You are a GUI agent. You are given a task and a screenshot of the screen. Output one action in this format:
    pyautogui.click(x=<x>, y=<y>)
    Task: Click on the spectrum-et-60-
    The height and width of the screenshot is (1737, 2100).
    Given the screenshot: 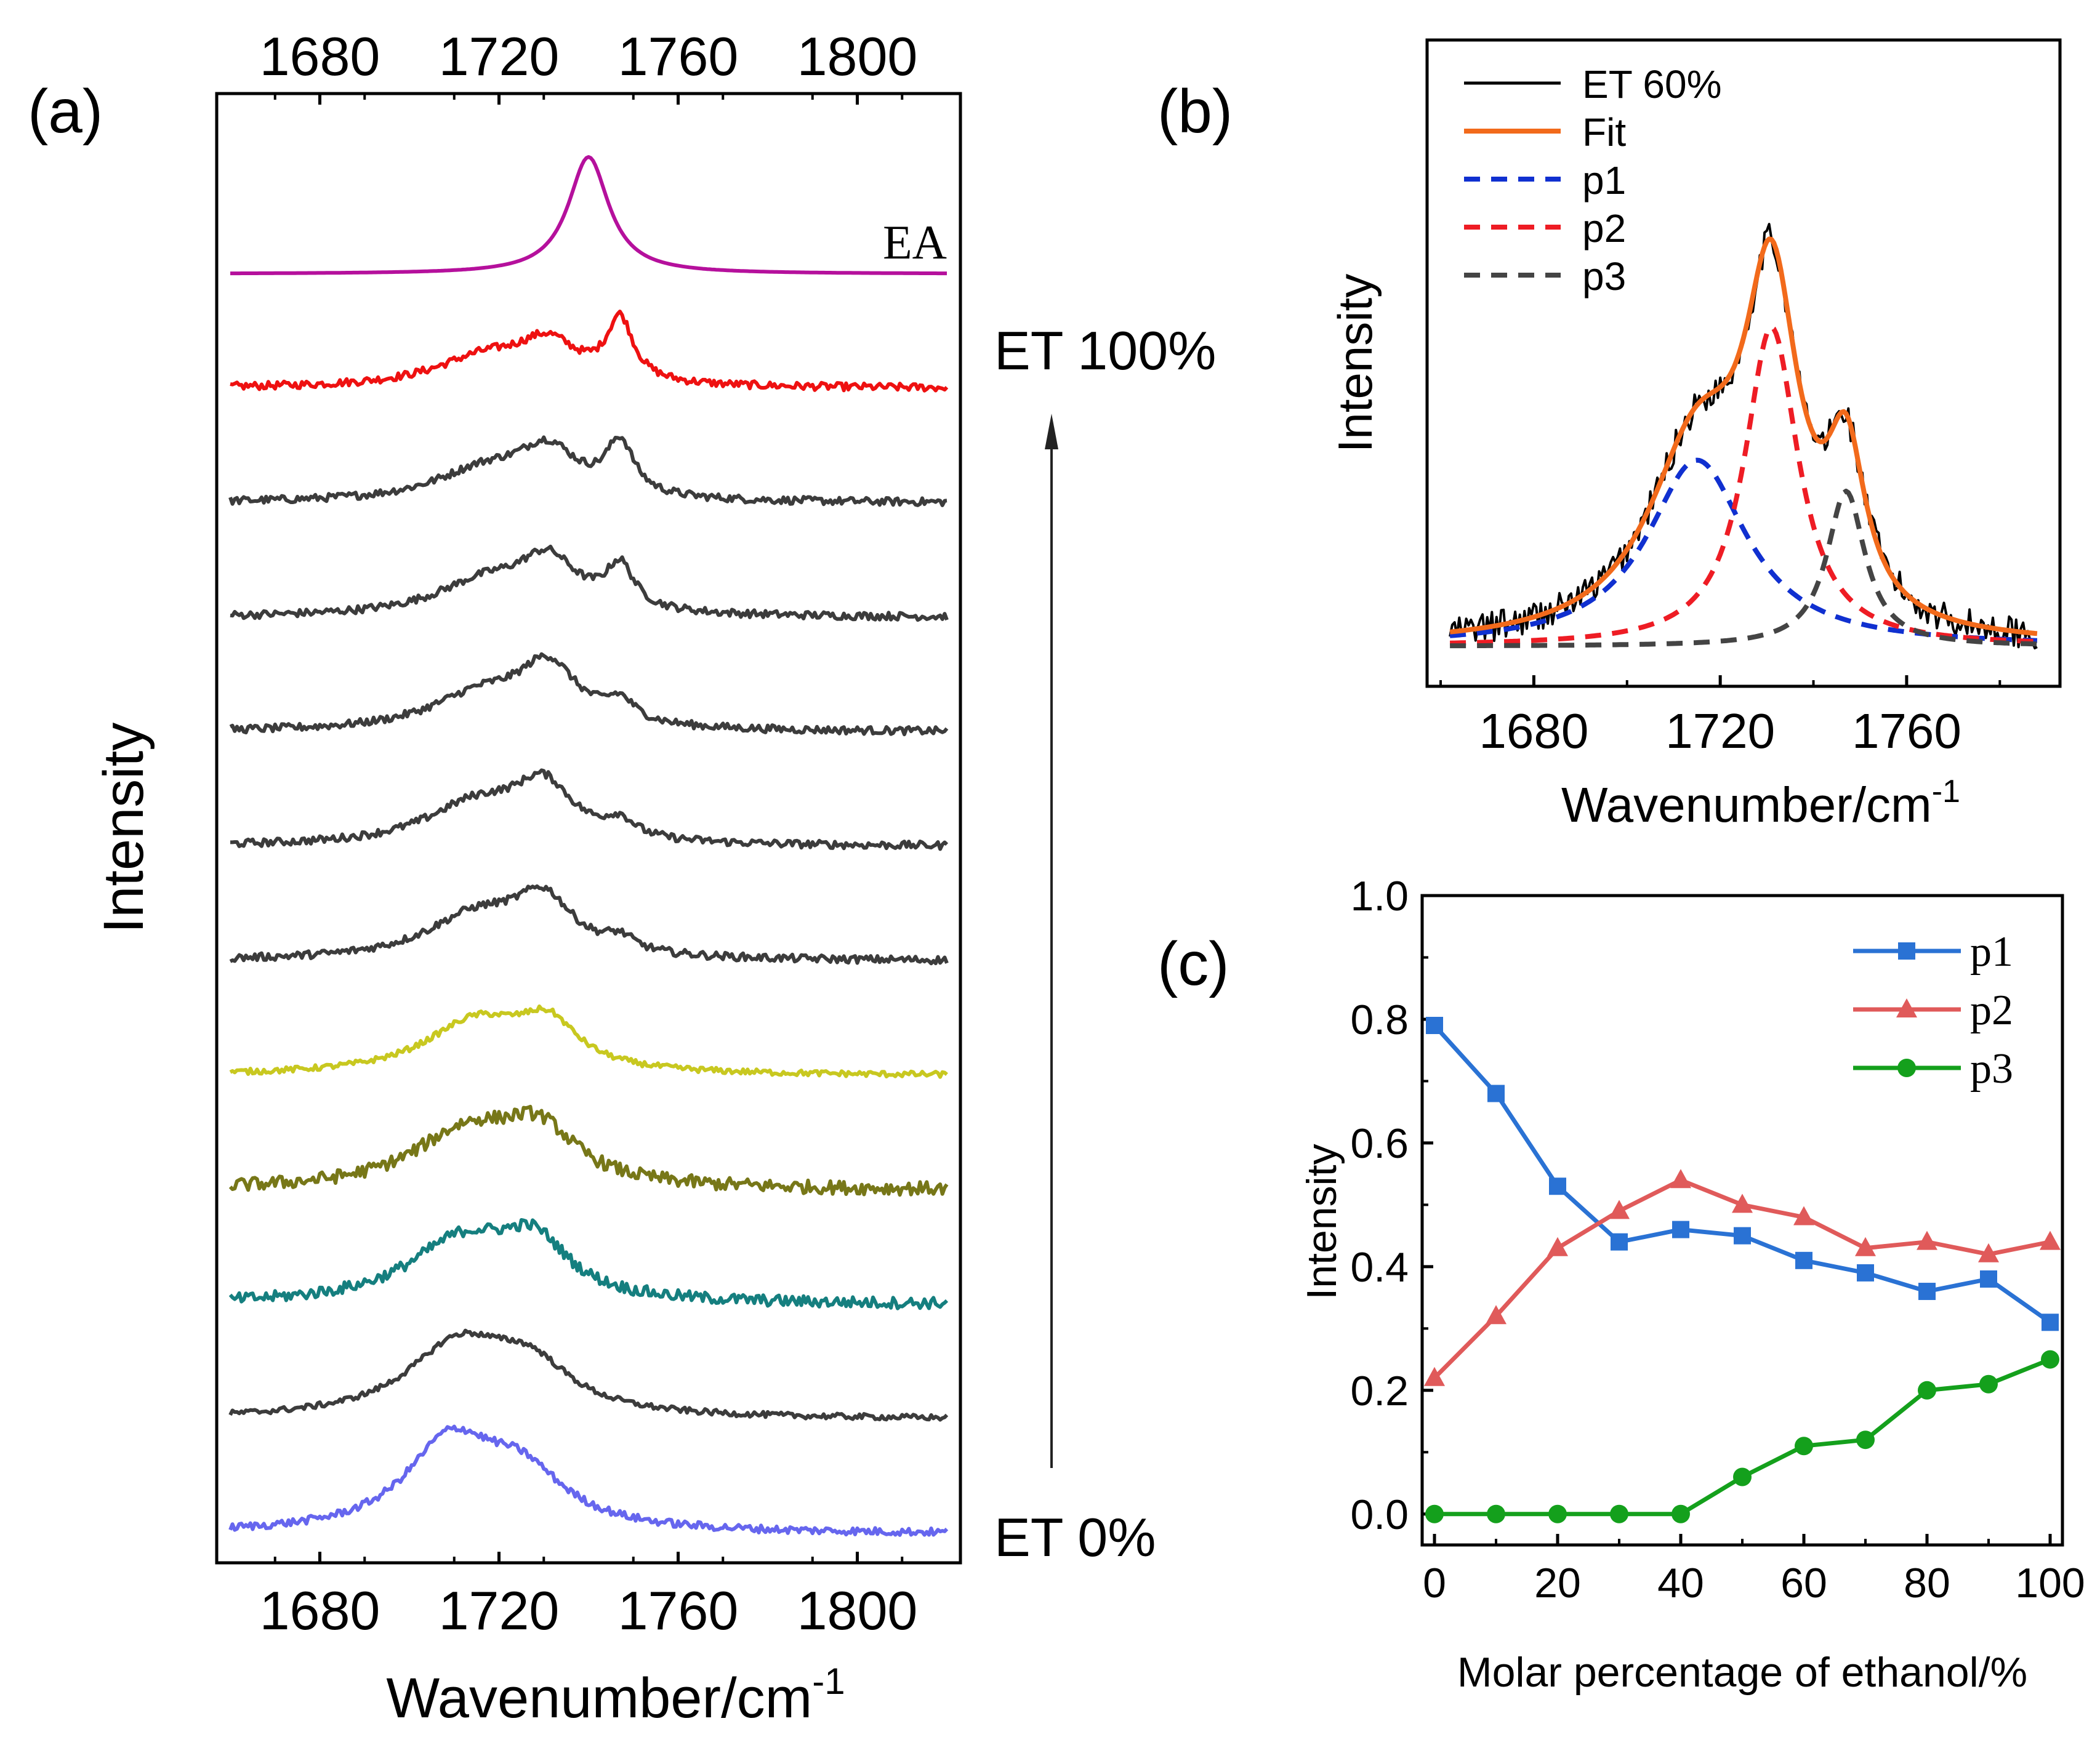 What is the action you would take?
    pyautogui.click(x=589, y=809)
    